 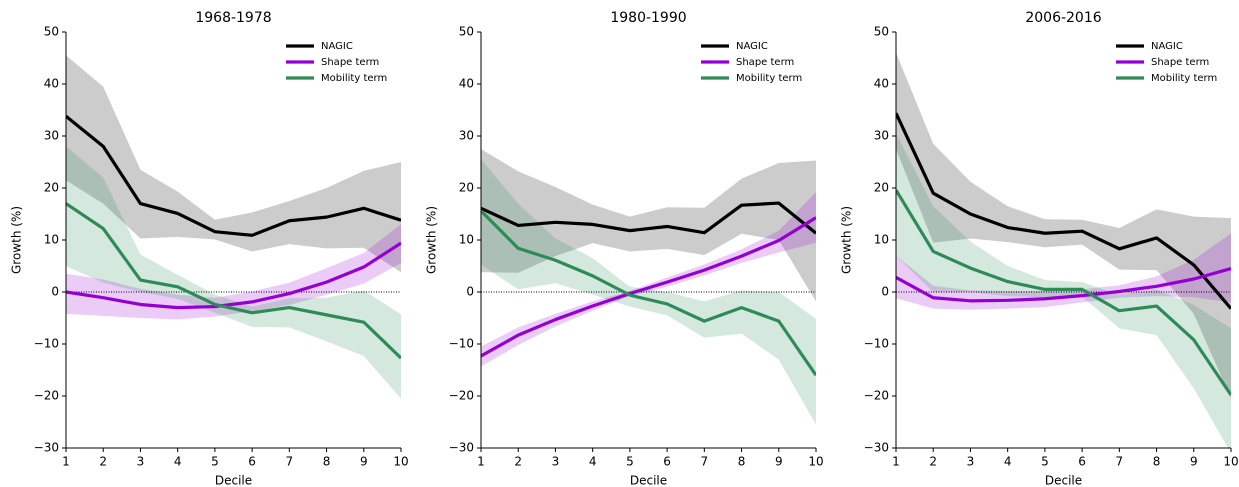 I want to click on chart-title: 2006-2016, so click(x=1063, y=18).